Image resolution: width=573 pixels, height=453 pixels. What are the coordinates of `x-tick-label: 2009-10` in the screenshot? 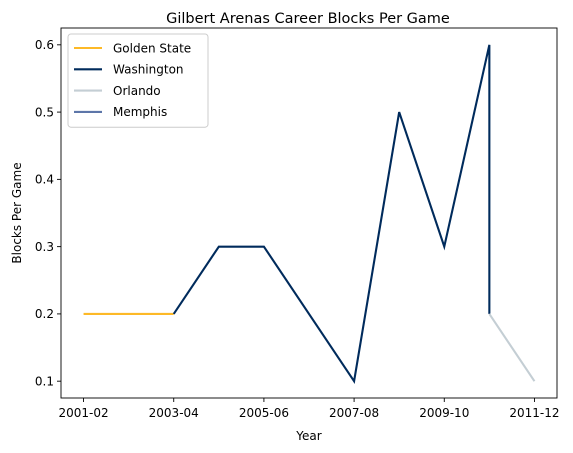 It's located at (444, 413).